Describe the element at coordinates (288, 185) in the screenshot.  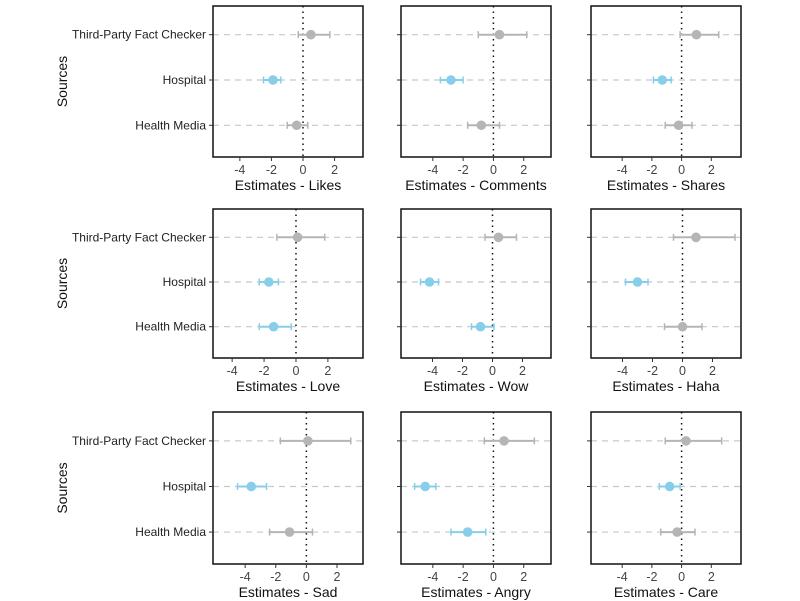
I see `x-axis-label: Estimates - Likes` at that location.